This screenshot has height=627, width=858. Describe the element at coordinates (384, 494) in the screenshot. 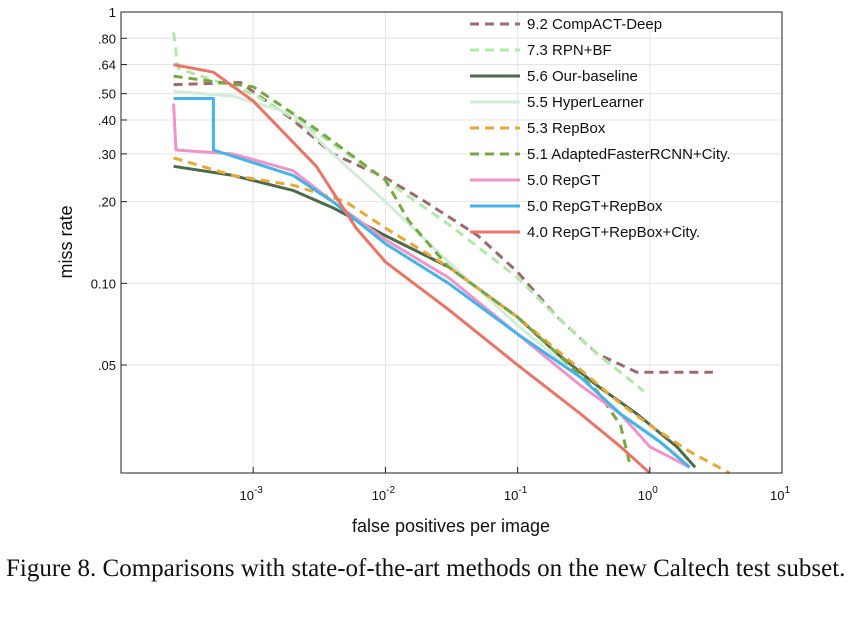

I see `x-tick-label: 10⁻²` at that location.